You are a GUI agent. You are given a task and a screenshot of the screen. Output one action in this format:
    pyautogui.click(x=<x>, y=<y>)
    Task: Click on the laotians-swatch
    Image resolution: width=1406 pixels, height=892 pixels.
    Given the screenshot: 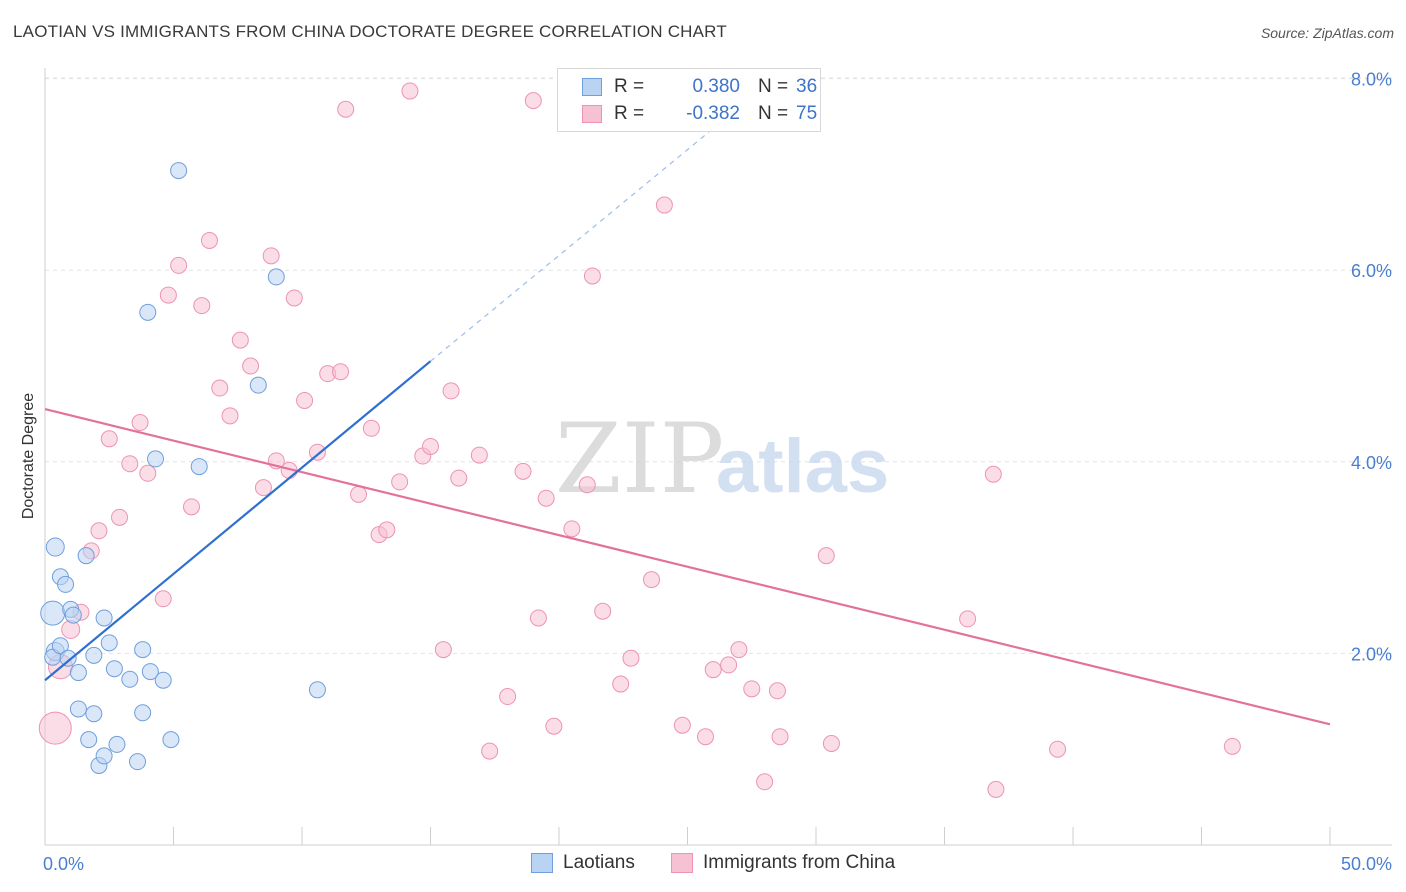 What is the action you would take?
    pyautogui.click(x=592, y=87)
    